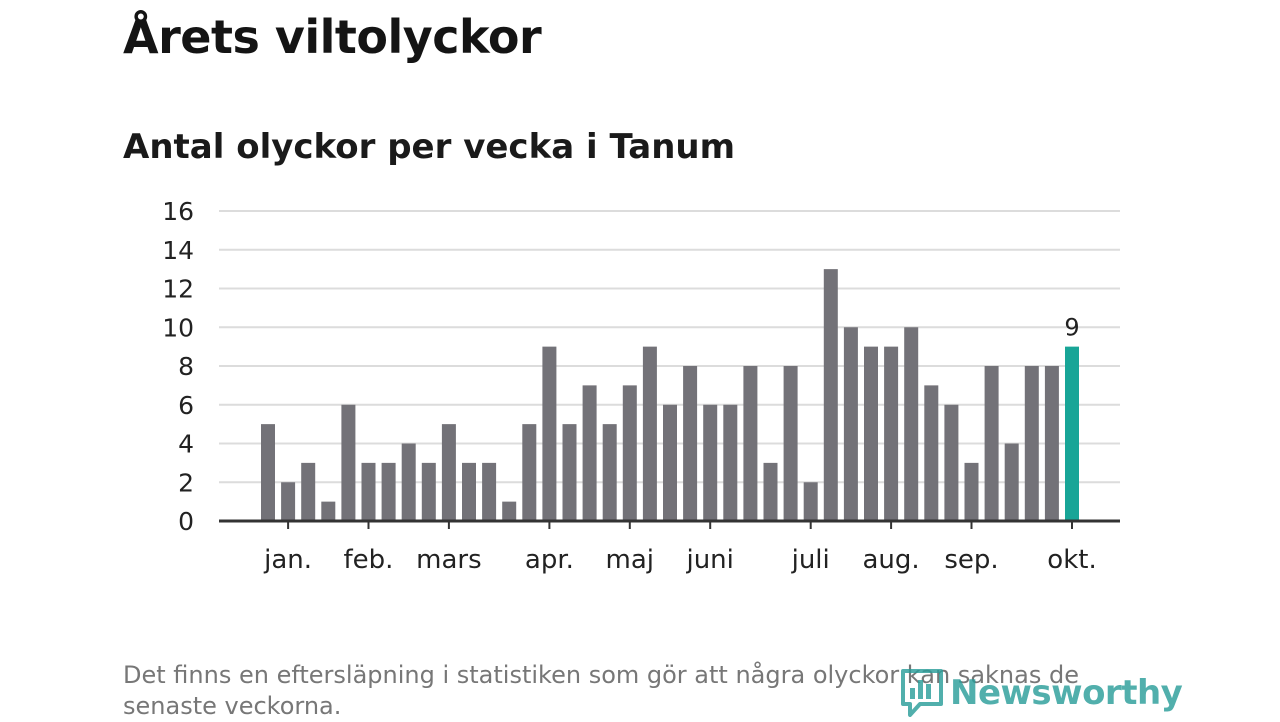  Describe the element at coordinates (810, 560) in the screenshot. I see `x-tick-label: juli` at that location.